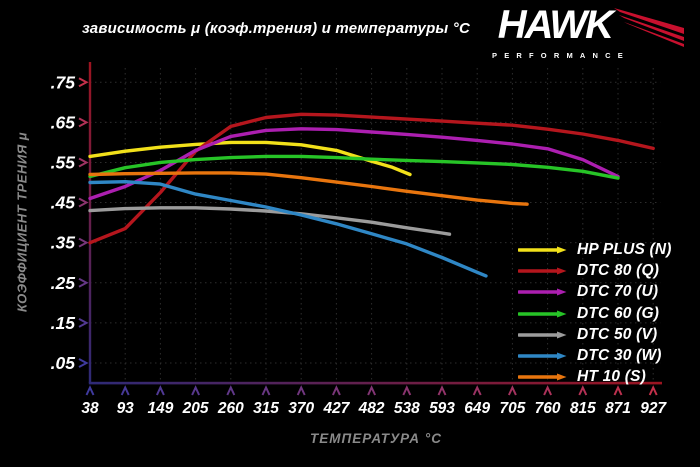 The width and height of the screenshot is (700, 467). Describe the element at coordinates (542, 335) in the screenshot. I see `legend-swatch-dtc-50-v` at that location.